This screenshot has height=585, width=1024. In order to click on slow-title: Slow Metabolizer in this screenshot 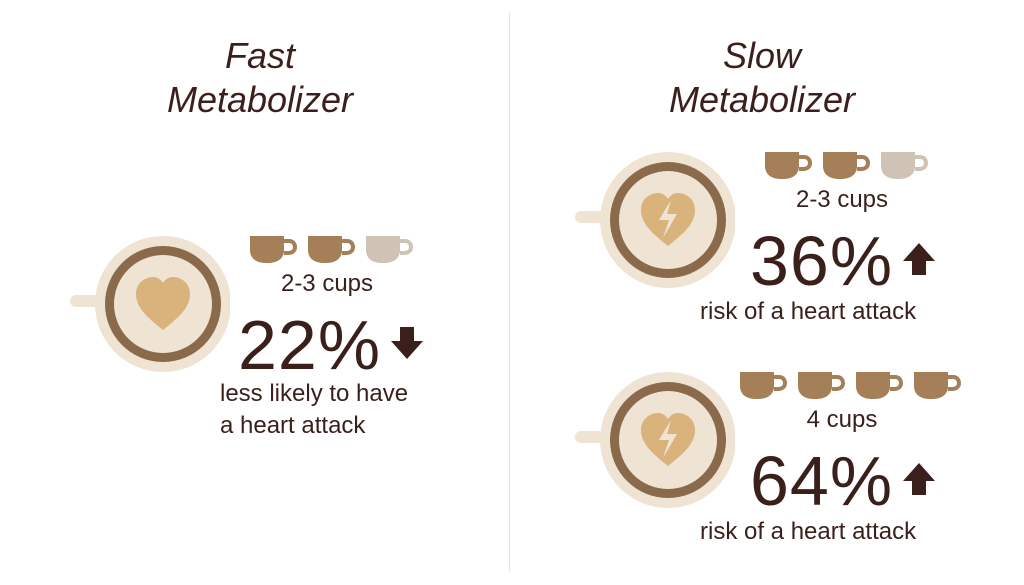, I will do `click(762, 78)`.